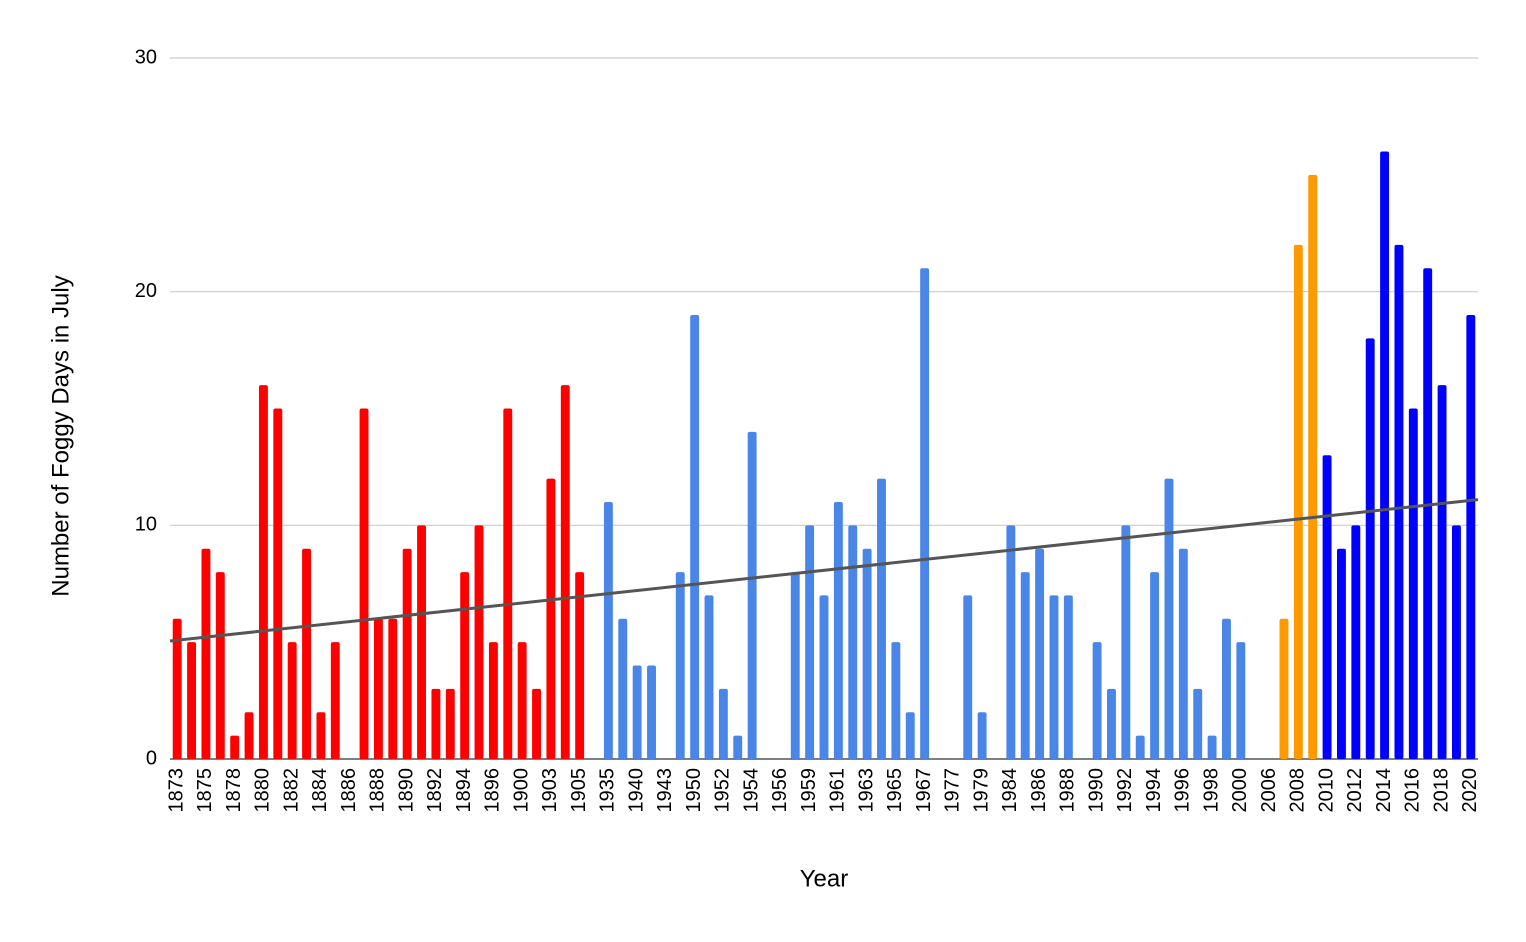  Describe the element at coordinates (521, 790) in the screenshot. I see `x-tick-label: 1900` at that location.